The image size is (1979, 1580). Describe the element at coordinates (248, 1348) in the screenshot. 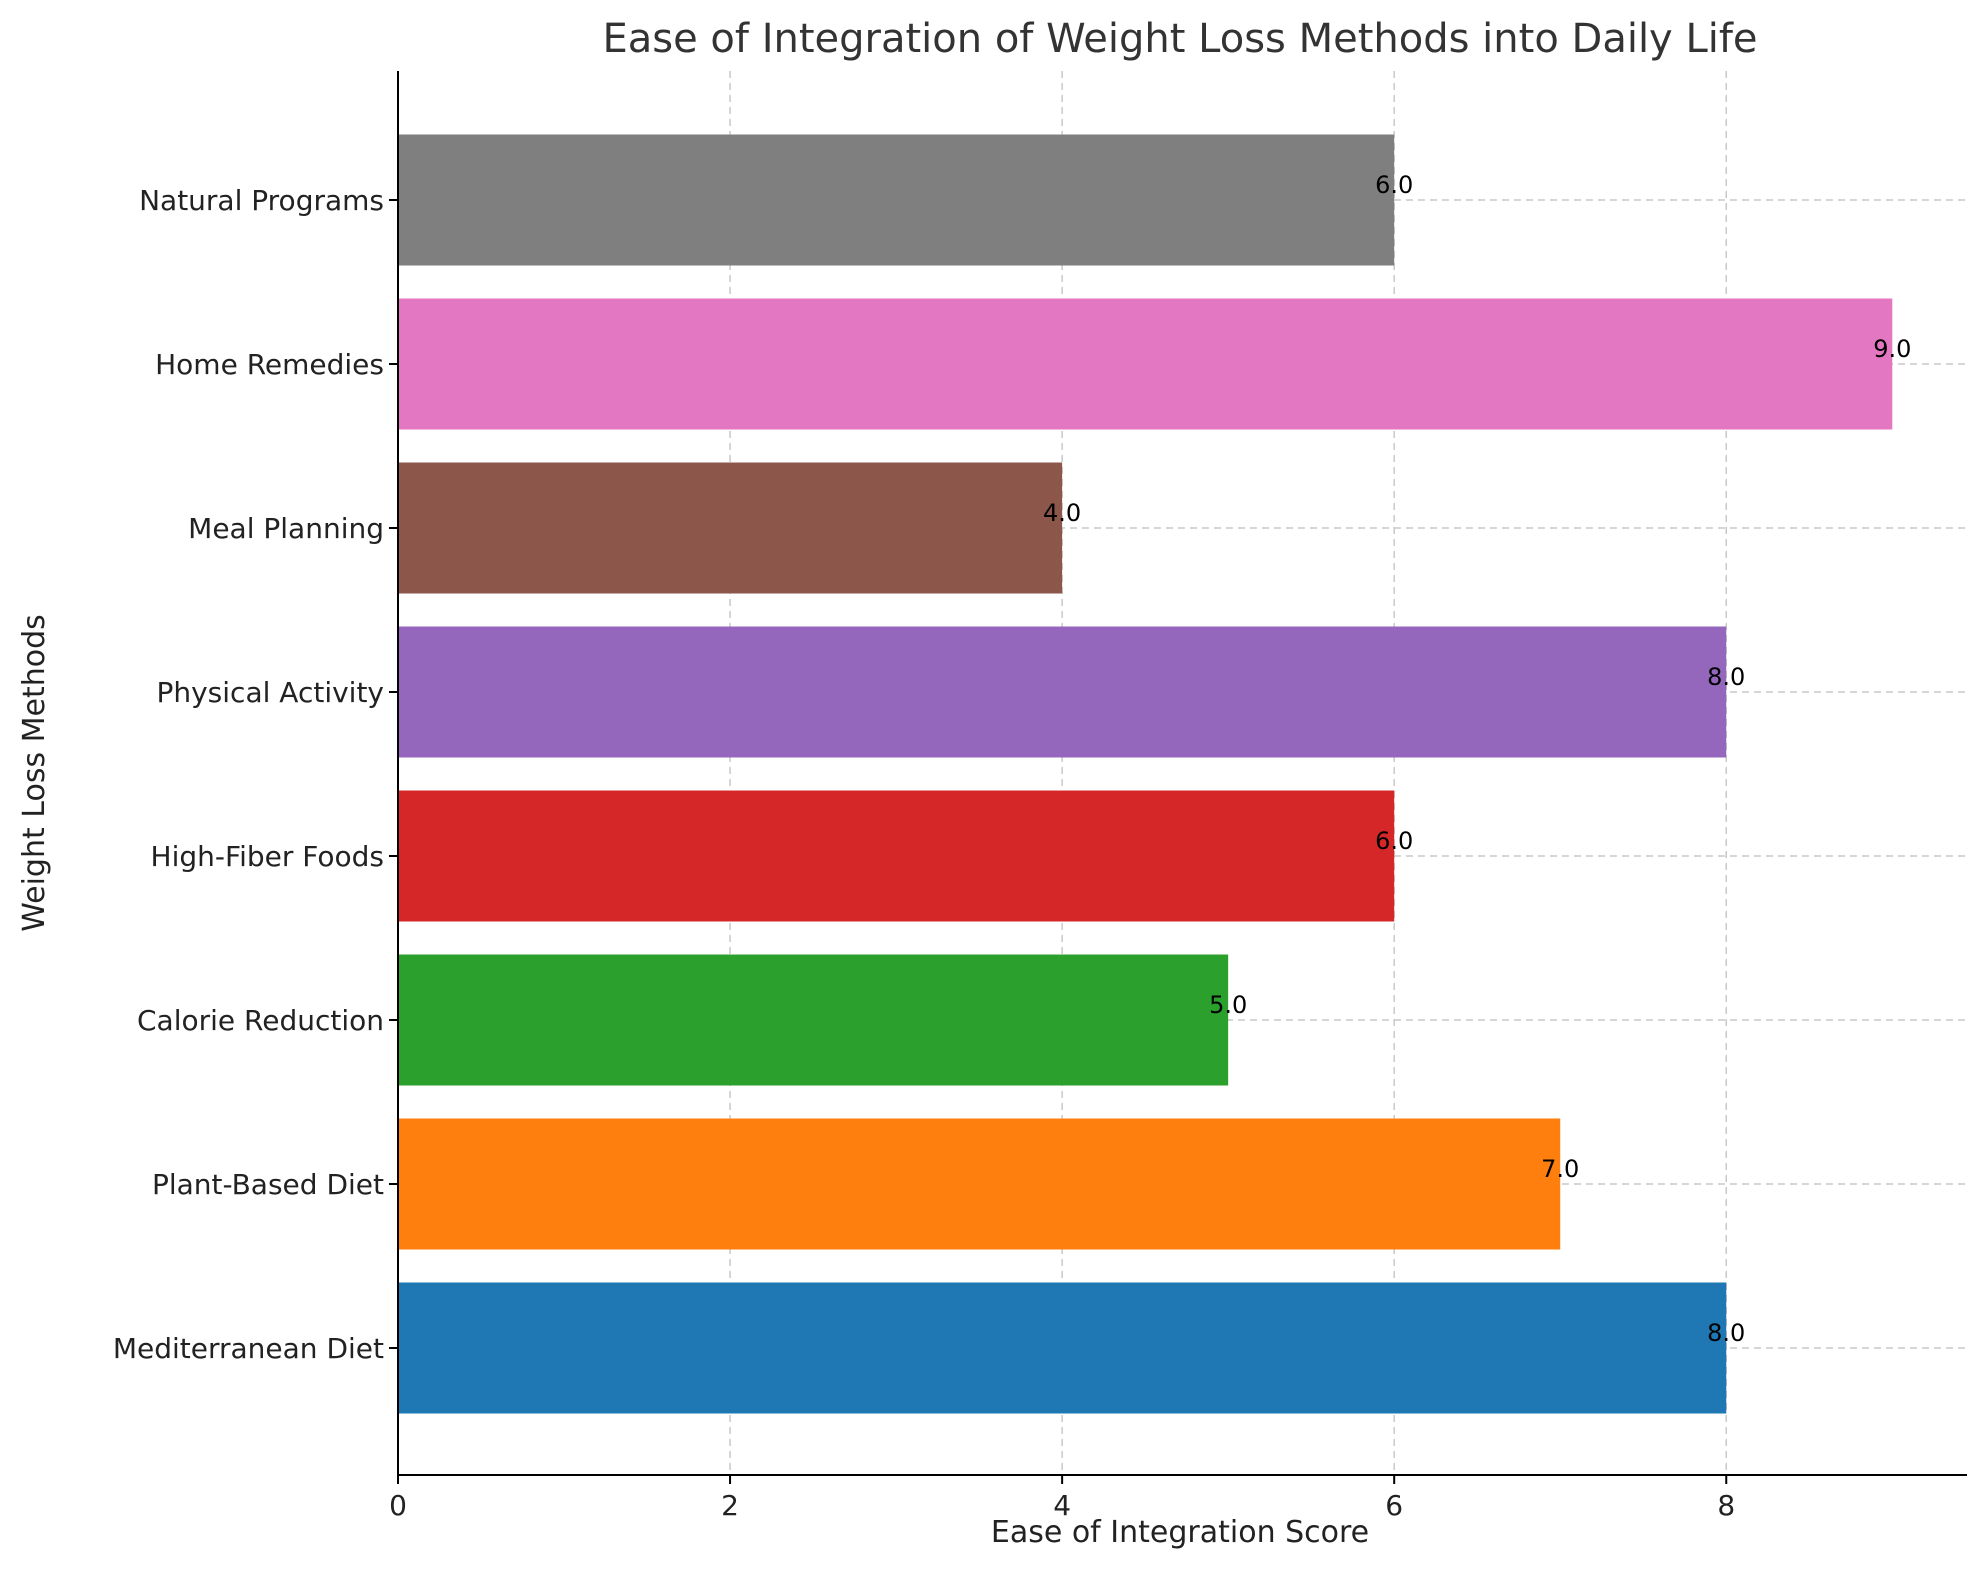

I see `y-tick-label: Mediterranean Diet` at that location.